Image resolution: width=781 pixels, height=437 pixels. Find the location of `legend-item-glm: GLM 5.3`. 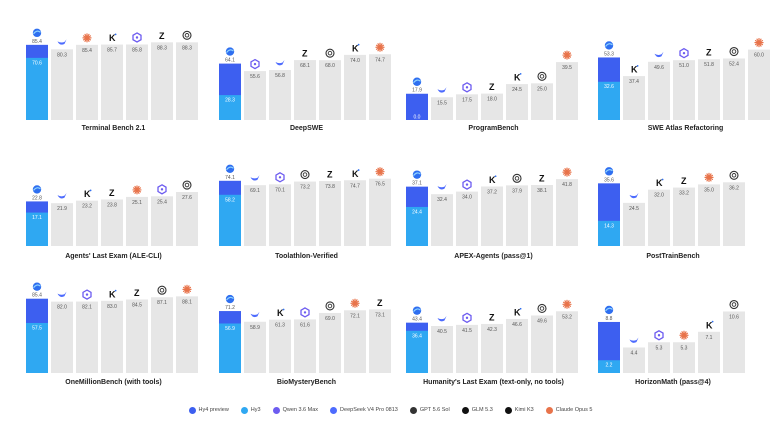

legend-item-glm: GLM 5.3 is located at coordinates (477, 410).